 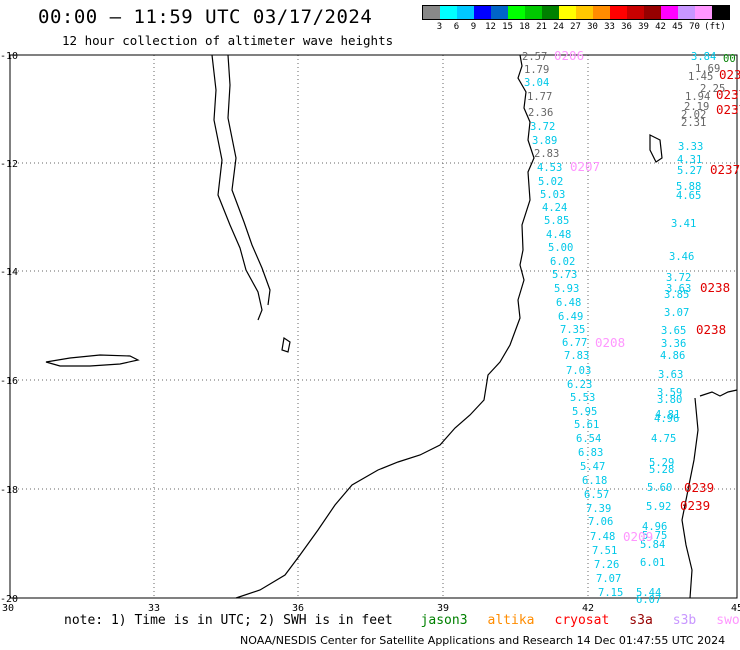 What do you see at coordinates (729, 59) in the screenshot?
I see `wave-height-label: 00` at bounding box center [729, 59].